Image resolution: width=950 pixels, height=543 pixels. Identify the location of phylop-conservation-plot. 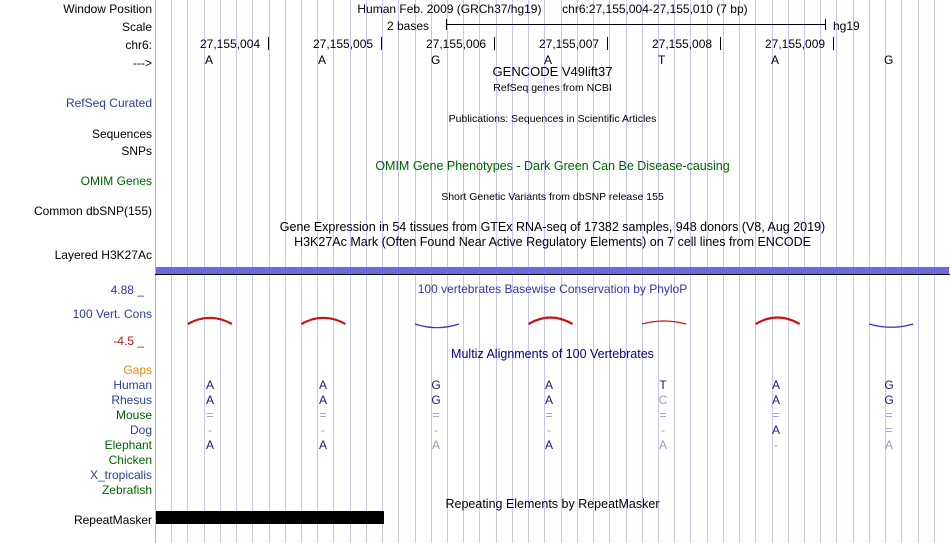
(552, 313).